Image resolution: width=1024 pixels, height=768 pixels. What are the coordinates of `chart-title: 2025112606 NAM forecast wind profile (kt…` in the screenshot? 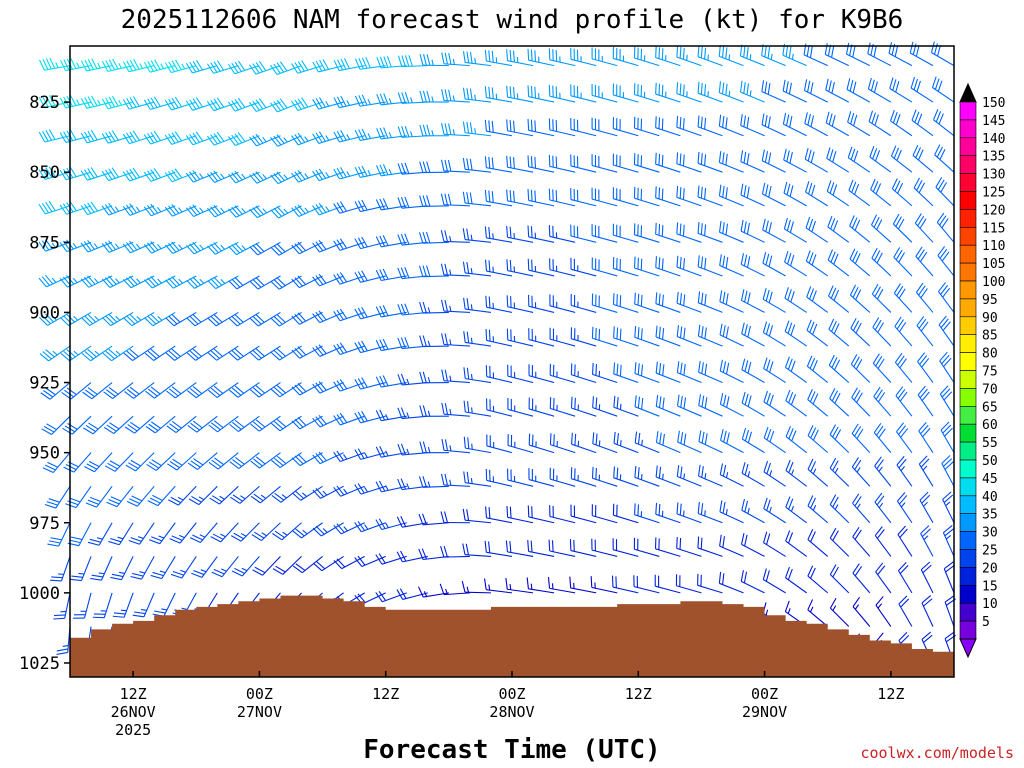 It's located at (512, 20).